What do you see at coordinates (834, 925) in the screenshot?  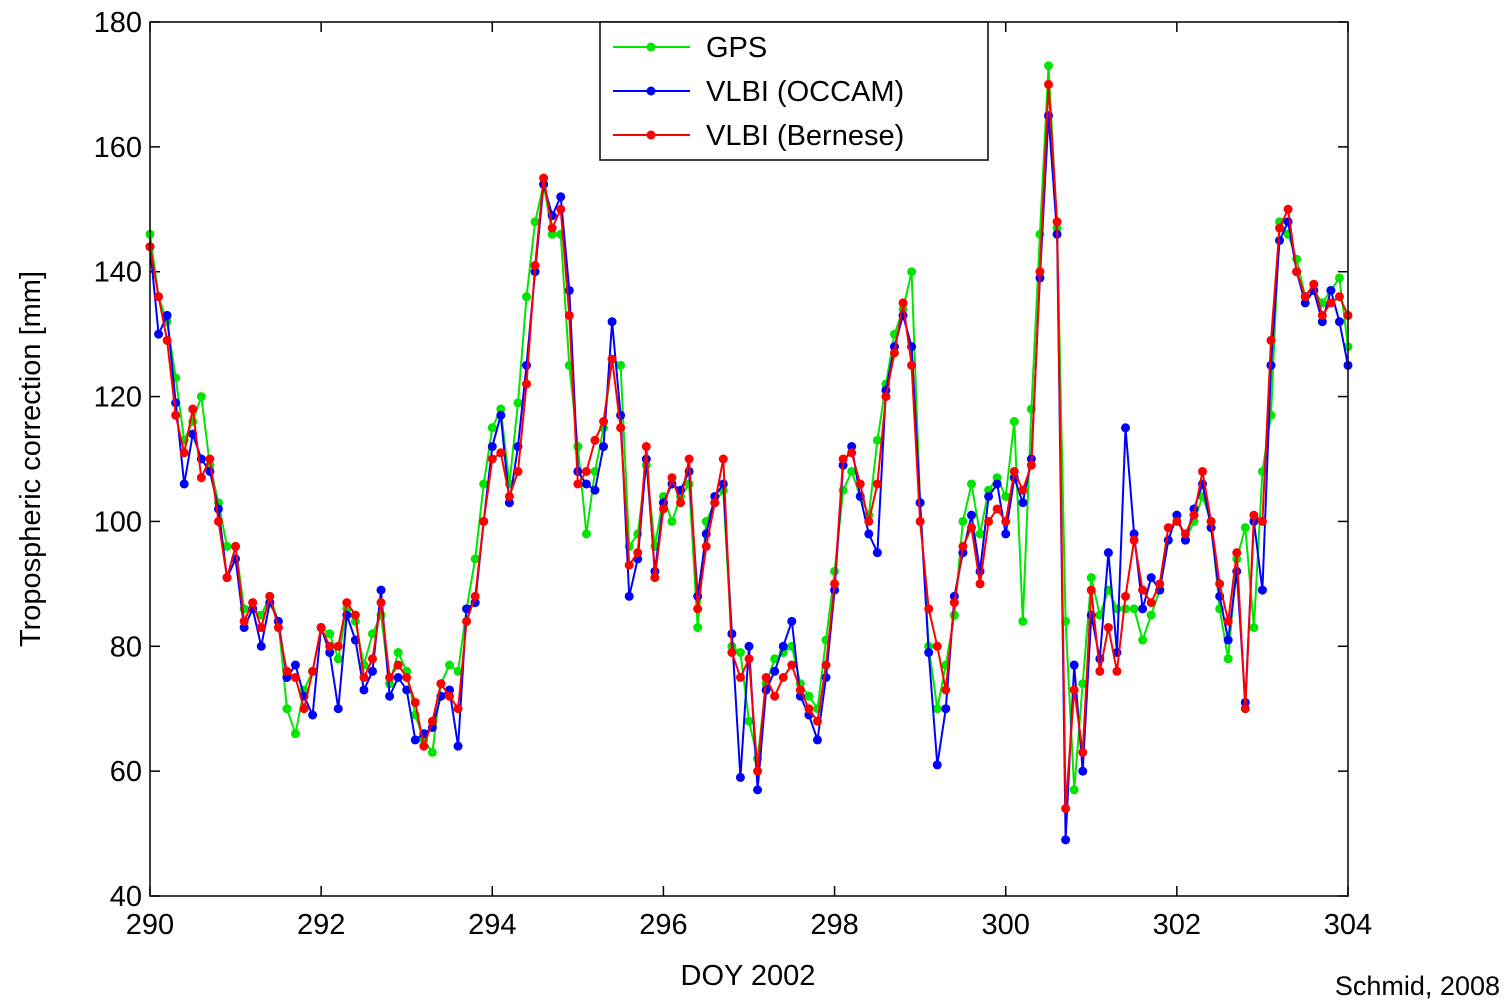 I see `x-tick-label: 298` at bounding box center [834, 925].